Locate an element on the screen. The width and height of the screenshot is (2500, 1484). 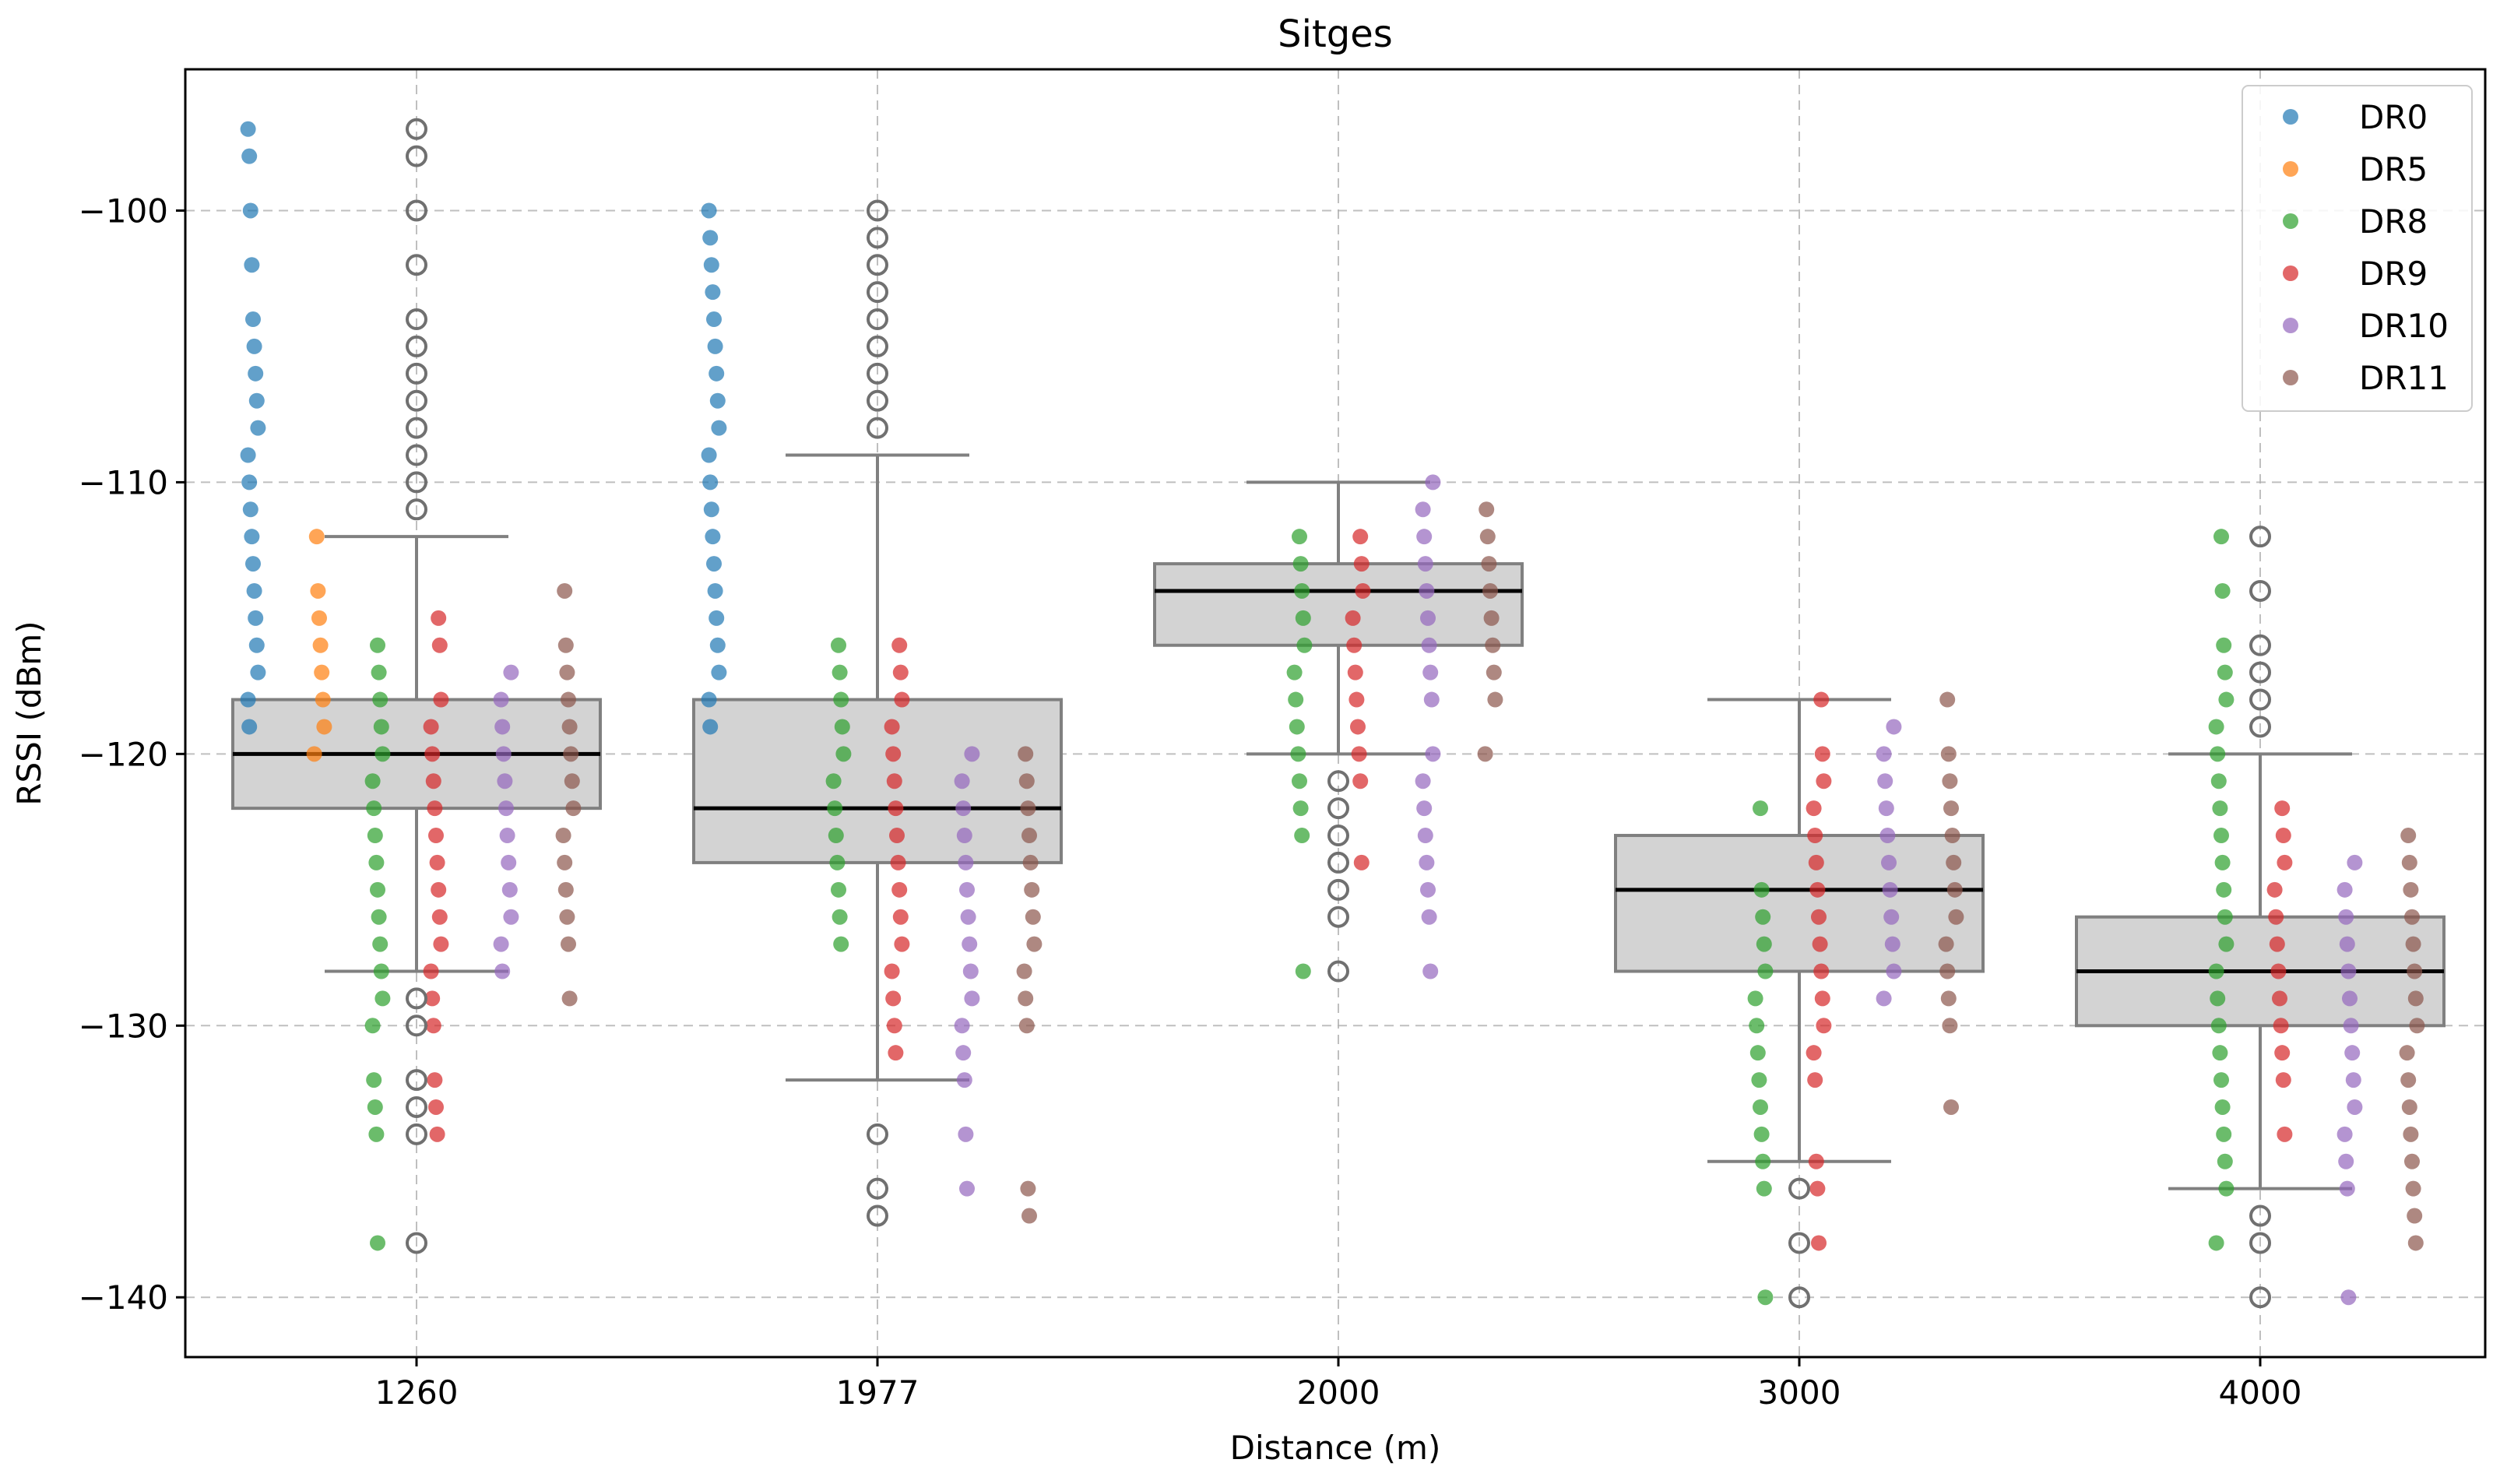
x-axis-label: Distance (m) is located at coordinates (1335, 1448).